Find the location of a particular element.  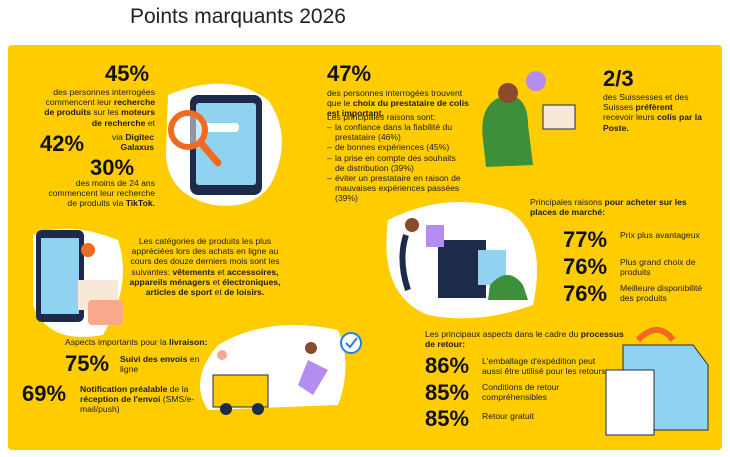

search-bar is located at coordinates (221, 127).